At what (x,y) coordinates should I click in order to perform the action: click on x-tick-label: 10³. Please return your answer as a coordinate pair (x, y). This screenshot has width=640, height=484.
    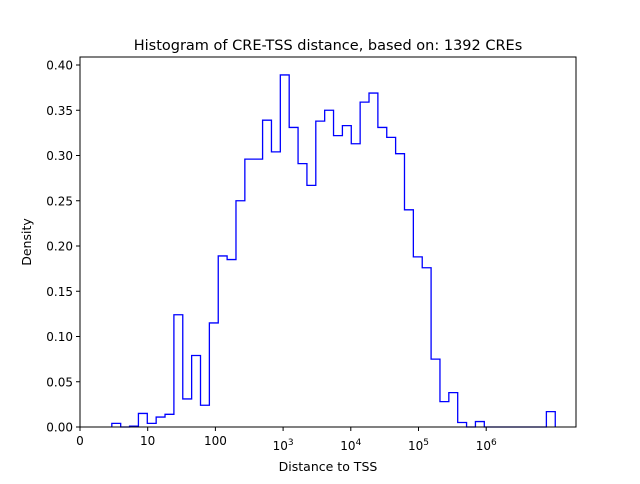
    Looking at the image, I should click on (283, 445).